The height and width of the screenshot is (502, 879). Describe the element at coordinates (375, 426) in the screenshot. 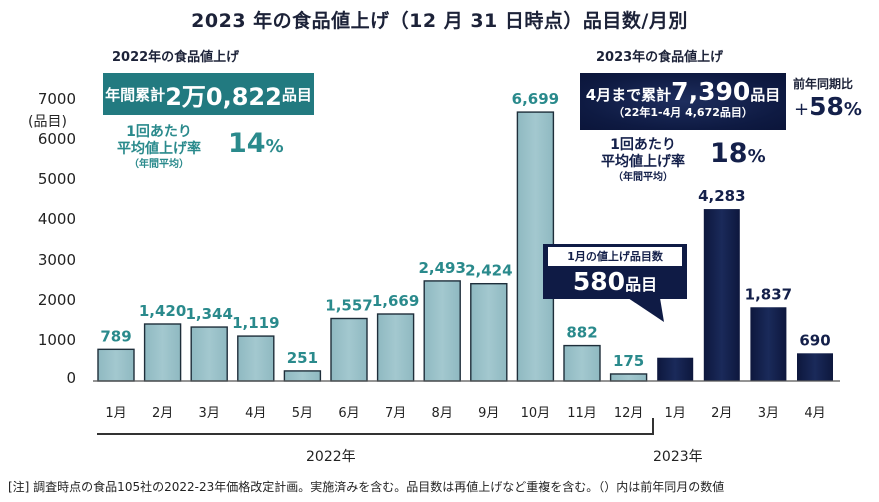

I see `year-2022-bracket` at that location.